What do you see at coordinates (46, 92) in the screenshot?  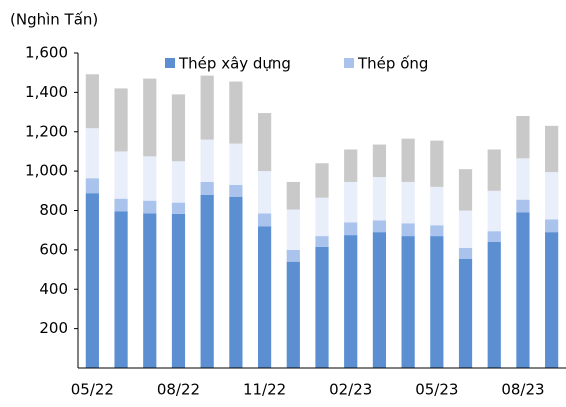 I see `y-tick-label: 1,400` at bounding box center [46, 92].